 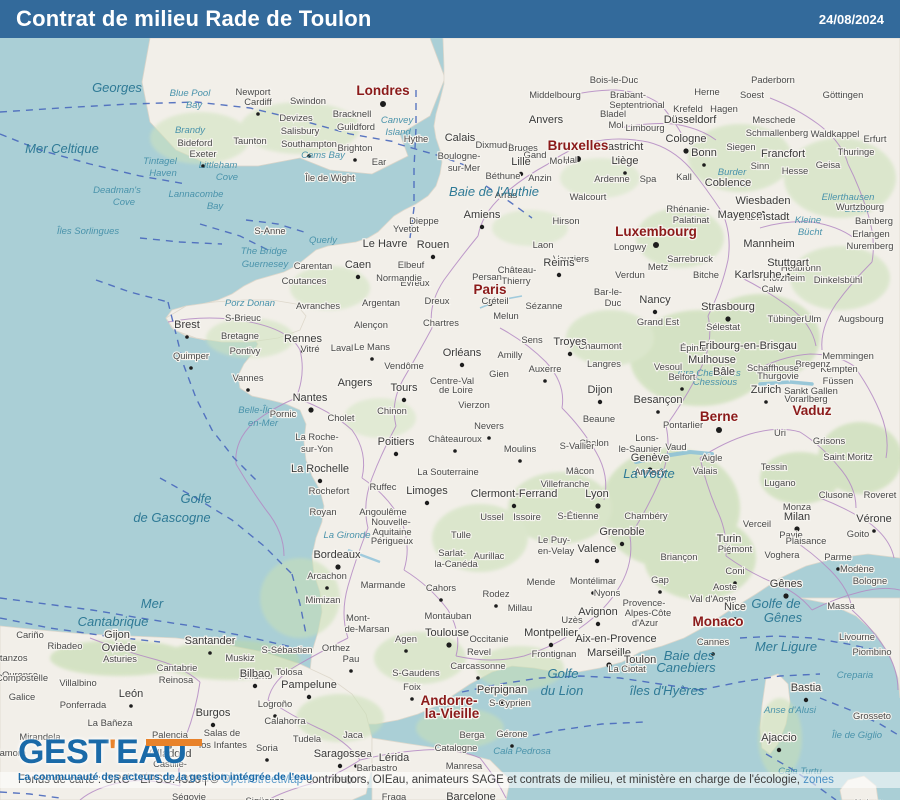 I want to click on map-label-city: Dijon, so click(x=599, y=390).